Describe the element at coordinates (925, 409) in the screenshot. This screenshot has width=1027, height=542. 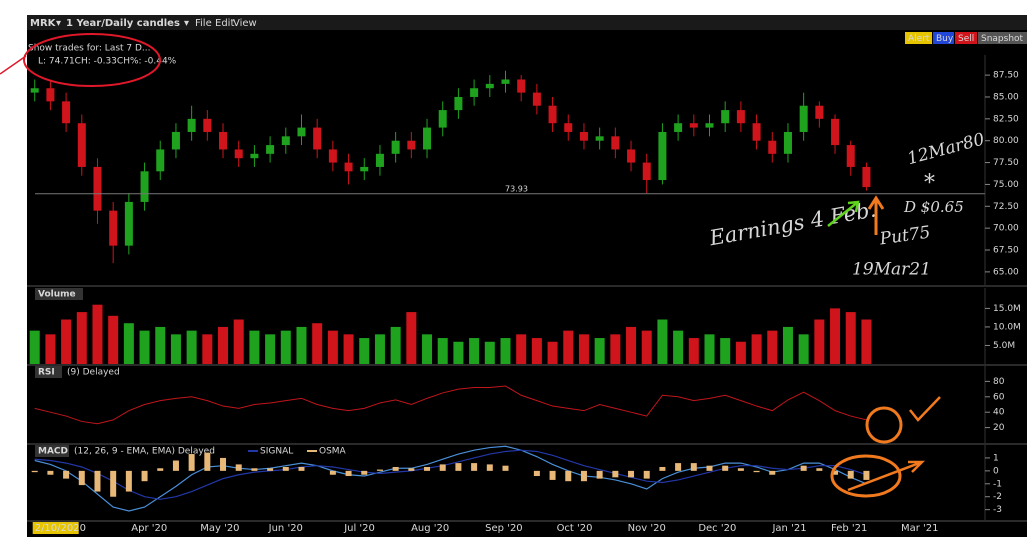
I see `checkmark` at that location.